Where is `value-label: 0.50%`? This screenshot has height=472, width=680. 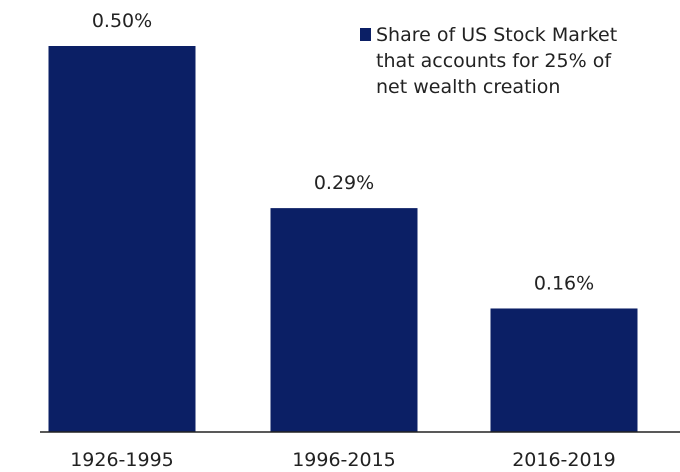 value-label: 0.50% is located at coordinates (122, 21).